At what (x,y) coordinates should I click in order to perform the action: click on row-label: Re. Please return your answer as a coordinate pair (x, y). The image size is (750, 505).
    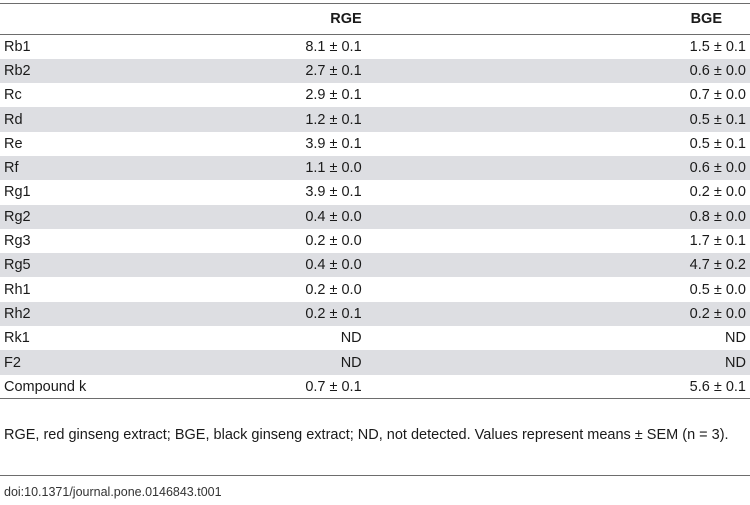
    Looking at the image, I should click on (13, 143).